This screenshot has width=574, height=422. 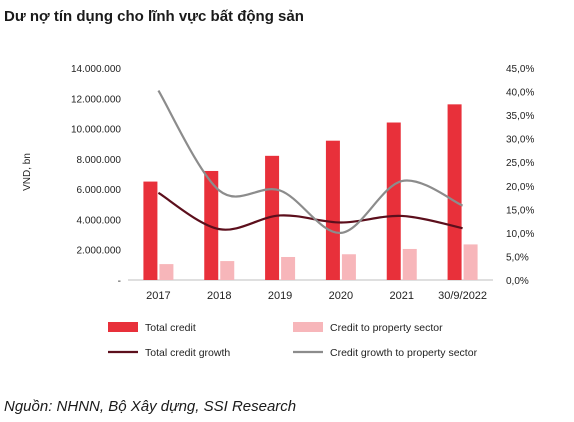 I want to click on x-axis-labels: 2017 2018 2019 2020 2021 30/9/2022, so click(x=316, y=296).